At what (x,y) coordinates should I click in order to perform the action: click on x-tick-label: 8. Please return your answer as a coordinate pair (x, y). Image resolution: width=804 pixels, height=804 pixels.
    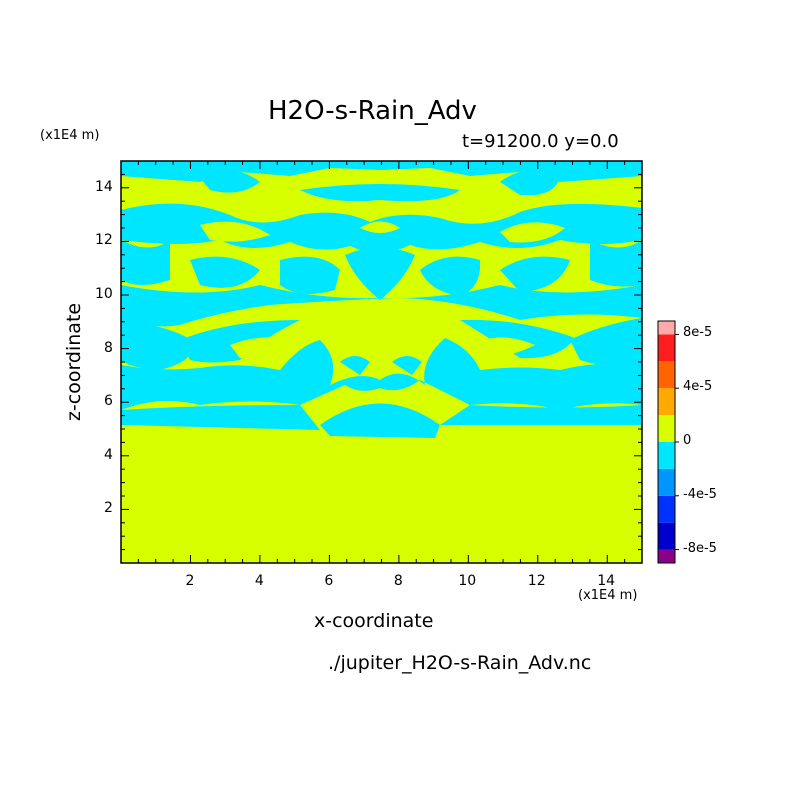
    Looking at the image, I should click on (398, 581).